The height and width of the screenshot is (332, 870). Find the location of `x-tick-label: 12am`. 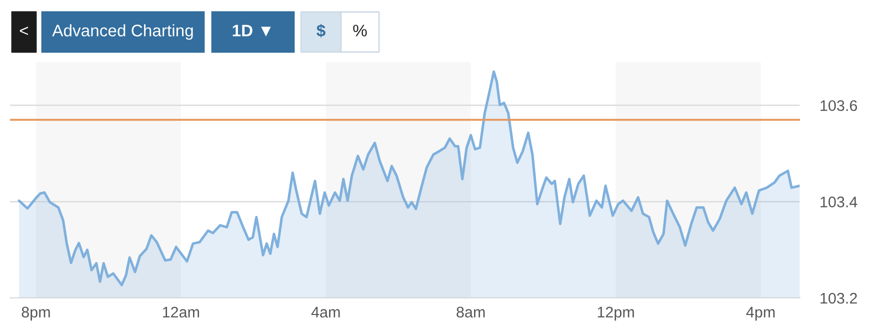

x-tick-label: 12am is located at coordinates (181, 312).